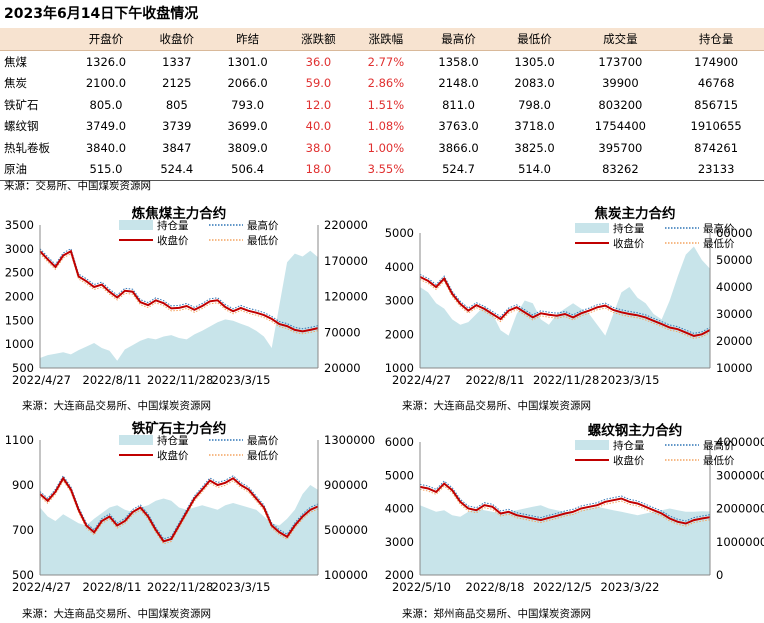  Describe the element at coordinates (716, 61) in the screenshot. I see `table-cell-oi: 174900` at that location.